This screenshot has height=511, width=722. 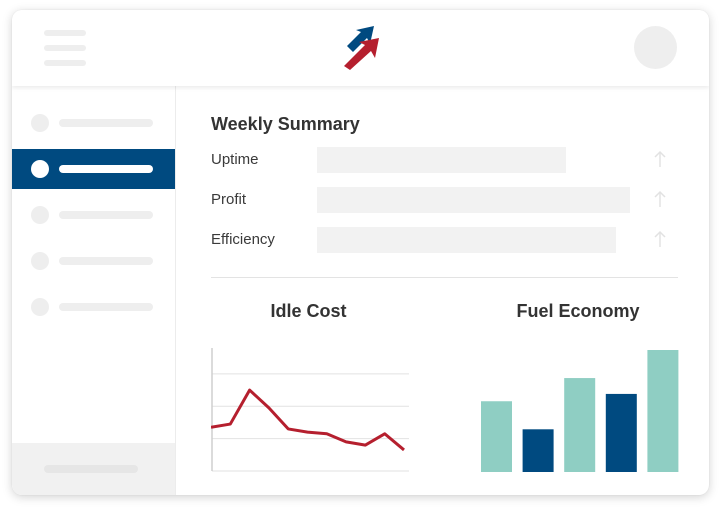 I want to click on sidebar-footer, so click(x=93, y=469).